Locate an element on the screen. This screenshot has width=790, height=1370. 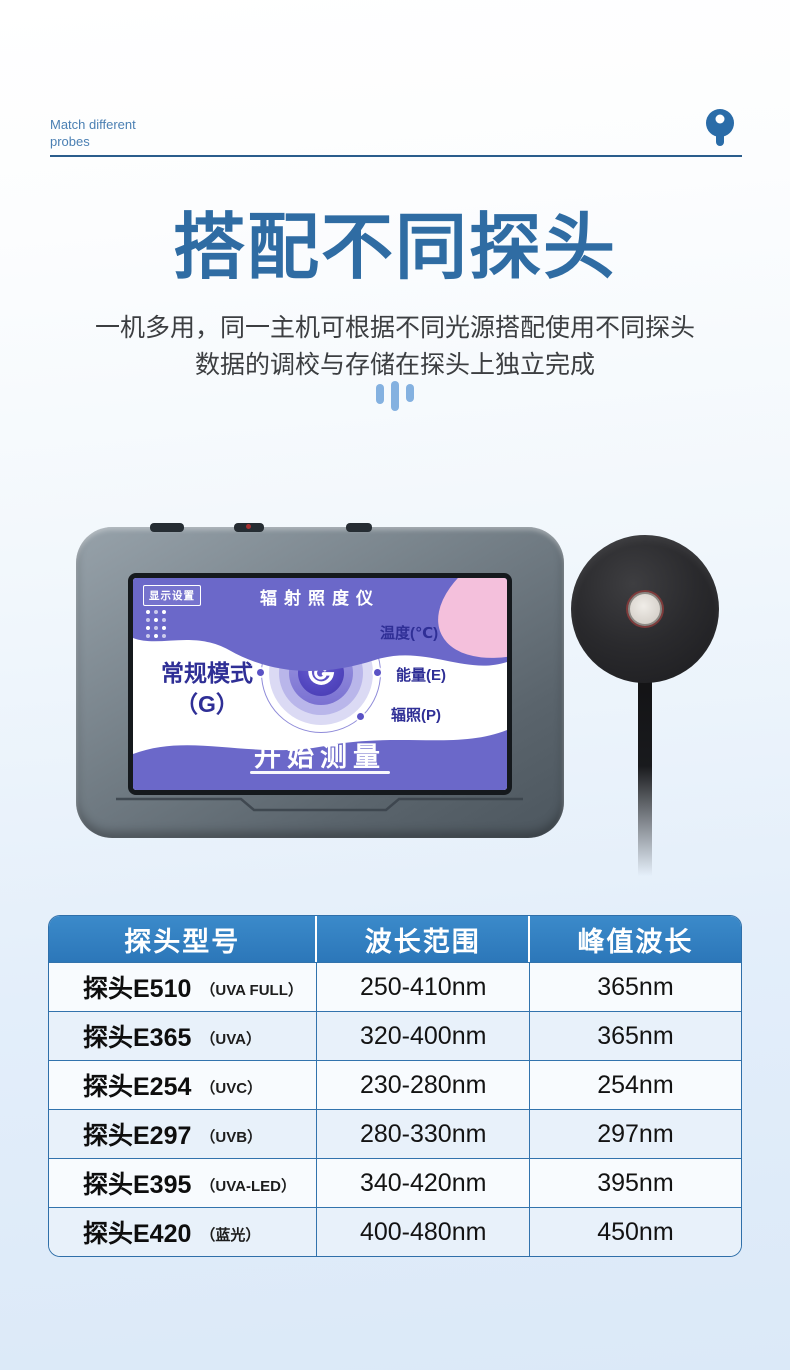
probe-model-tag: （UVA FULL） is located at coordinates (251, 990).